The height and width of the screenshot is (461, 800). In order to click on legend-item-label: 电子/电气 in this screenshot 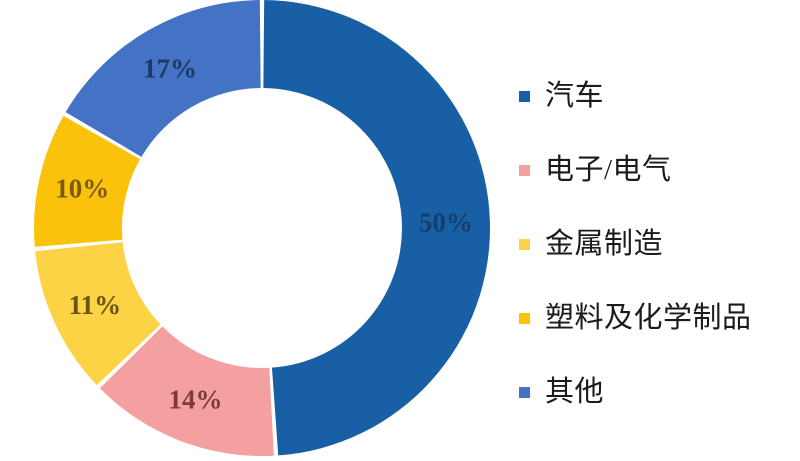, I will do `click(608, 169)`.